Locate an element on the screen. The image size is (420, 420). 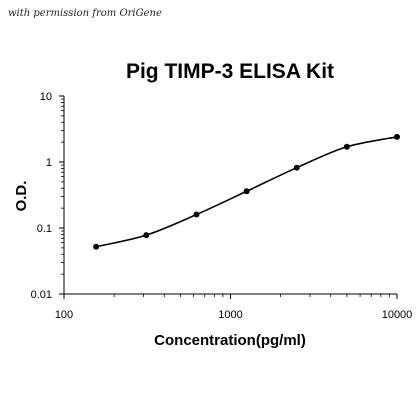
y-tick-label: 0.01 is located at coordinates (41, 295).